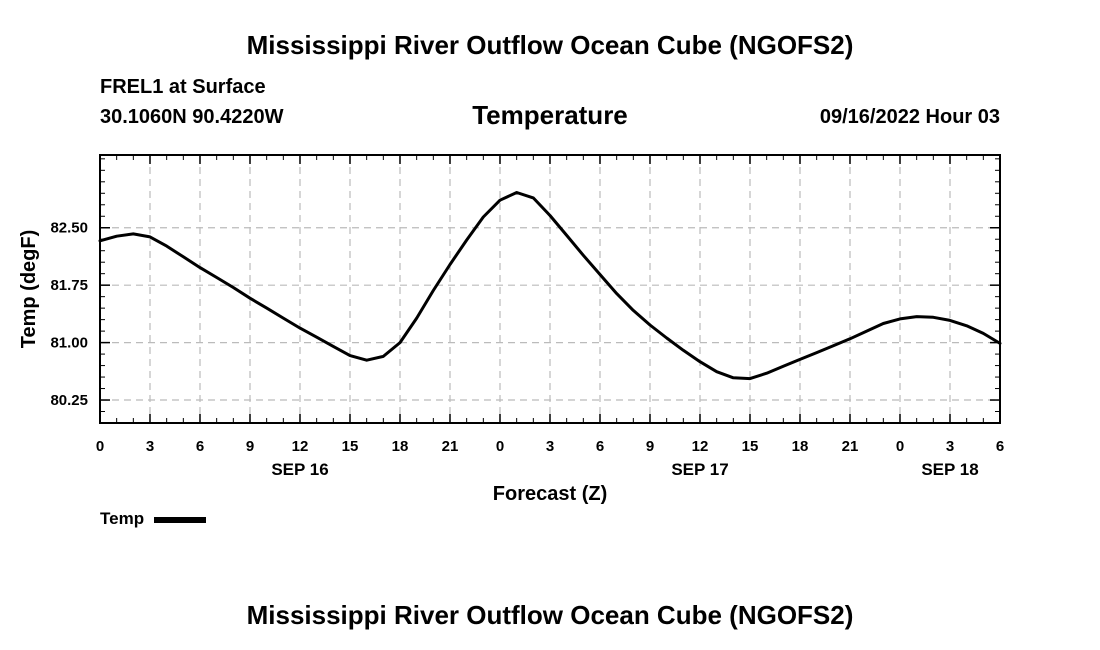  I want to click on date-label: SEP 18, so click(949, 469).